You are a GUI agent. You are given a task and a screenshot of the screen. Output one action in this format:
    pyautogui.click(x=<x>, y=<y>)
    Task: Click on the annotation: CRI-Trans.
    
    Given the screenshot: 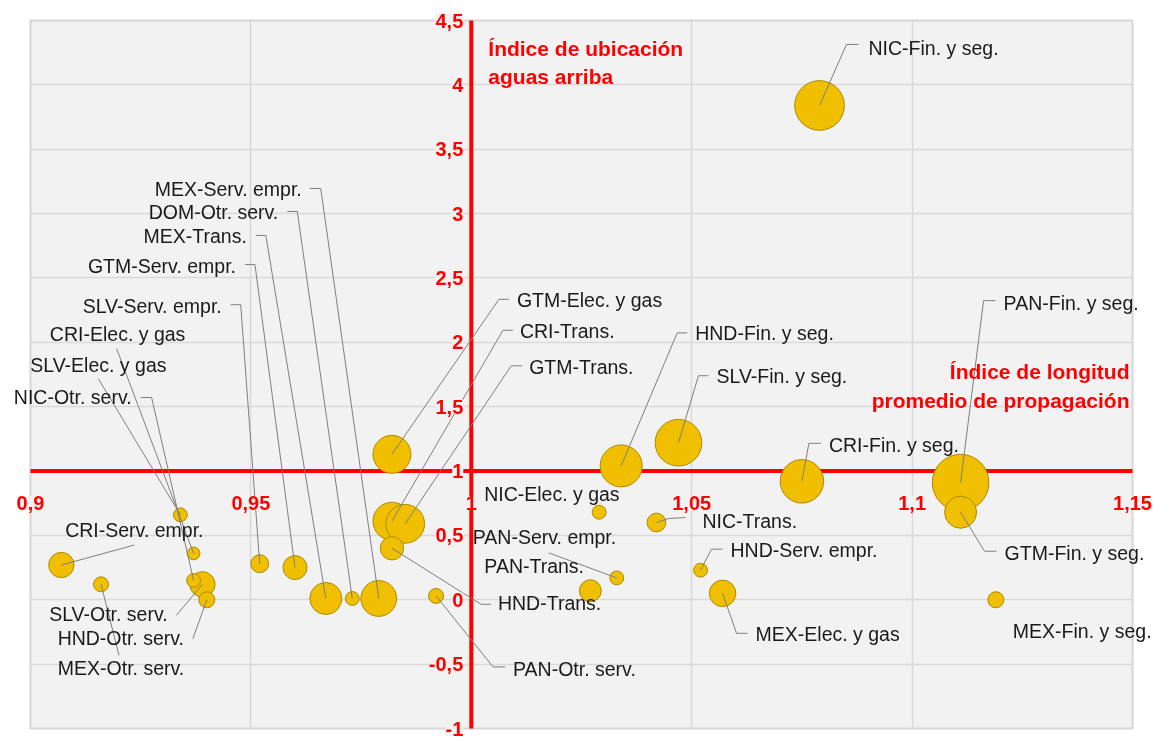 What is the action you would take?
    pyautogui.click(x=567, y=331)
    